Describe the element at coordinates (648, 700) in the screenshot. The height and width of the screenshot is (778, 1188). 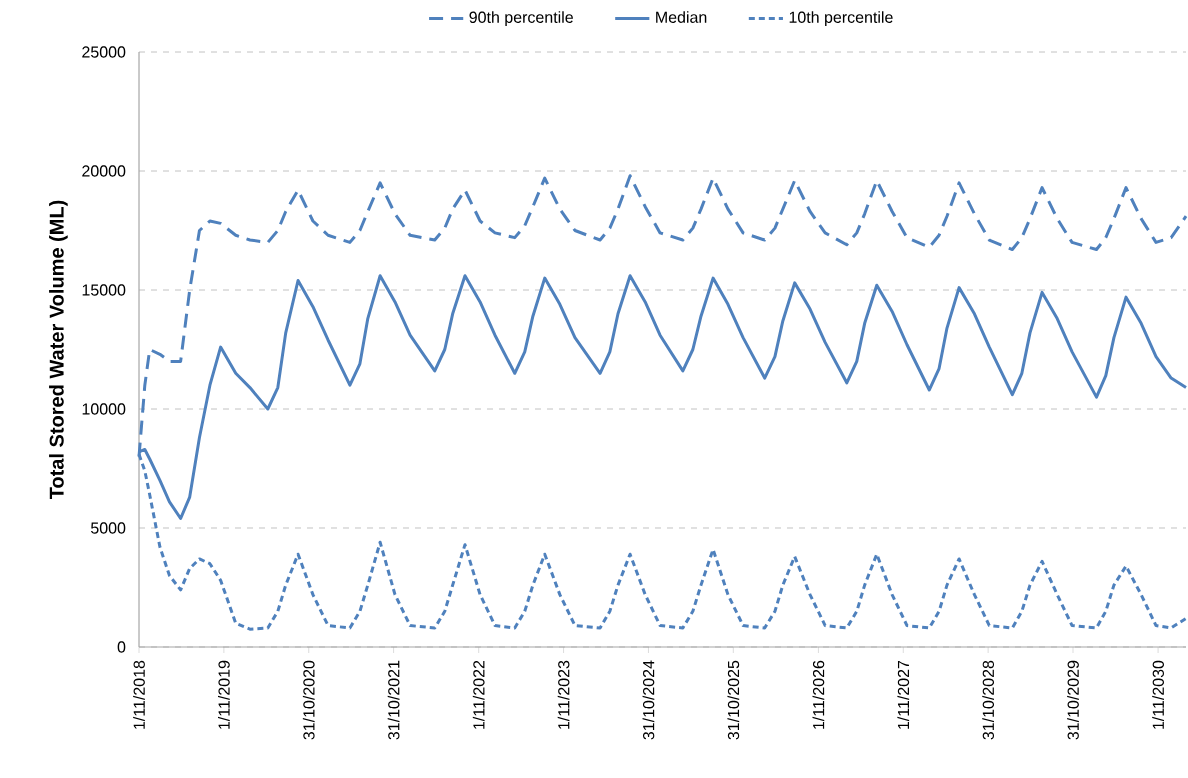
I see `x-tick-label: 31/10/2024` at that location.